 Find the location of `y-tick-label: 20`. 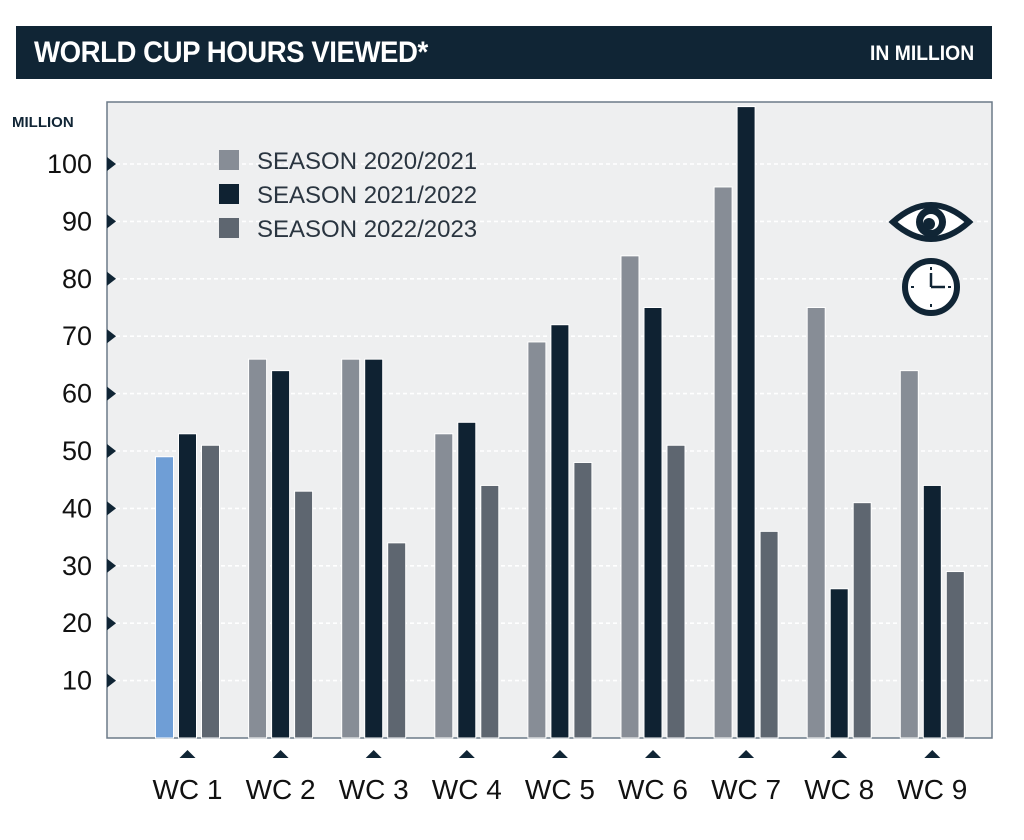

y-tick-label: 20 is located at coordinates (77, 623).